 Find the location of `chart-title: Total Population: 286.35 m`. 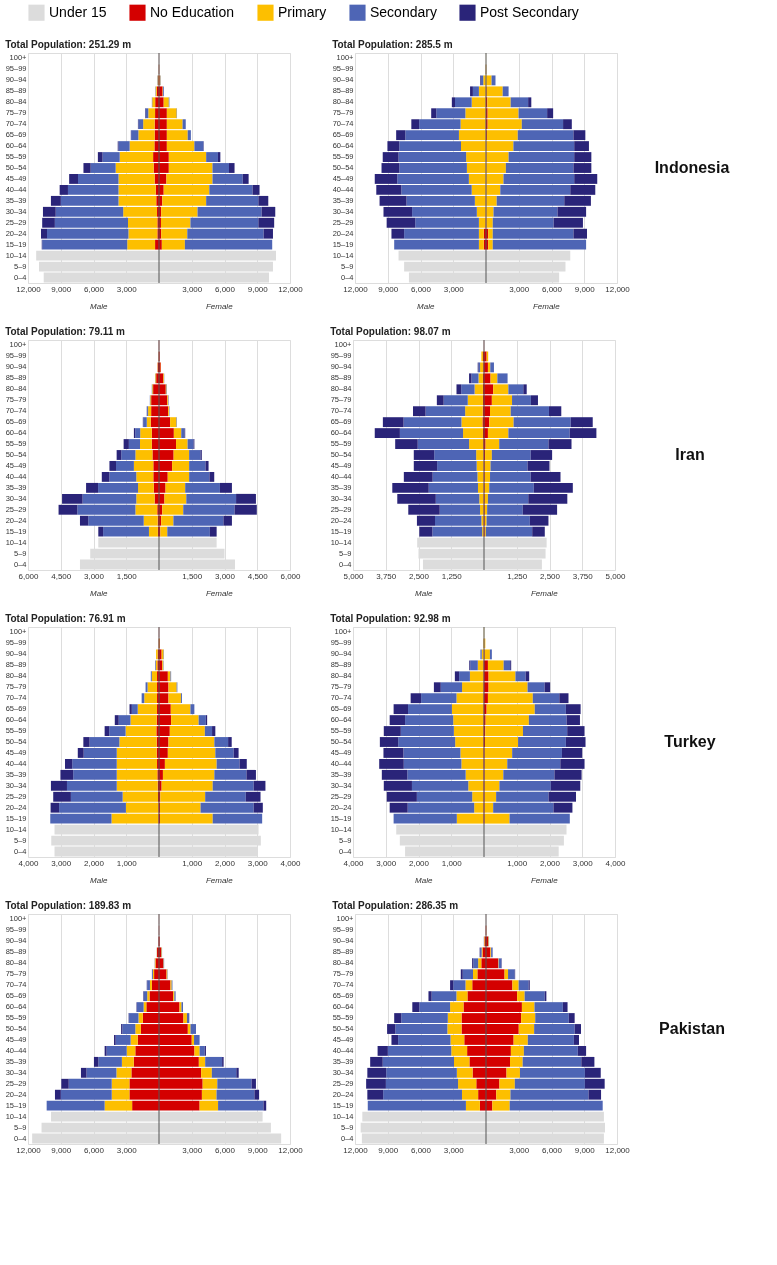

chart-title: Total Population: 286.35 m is located at coordinates (395, 905).